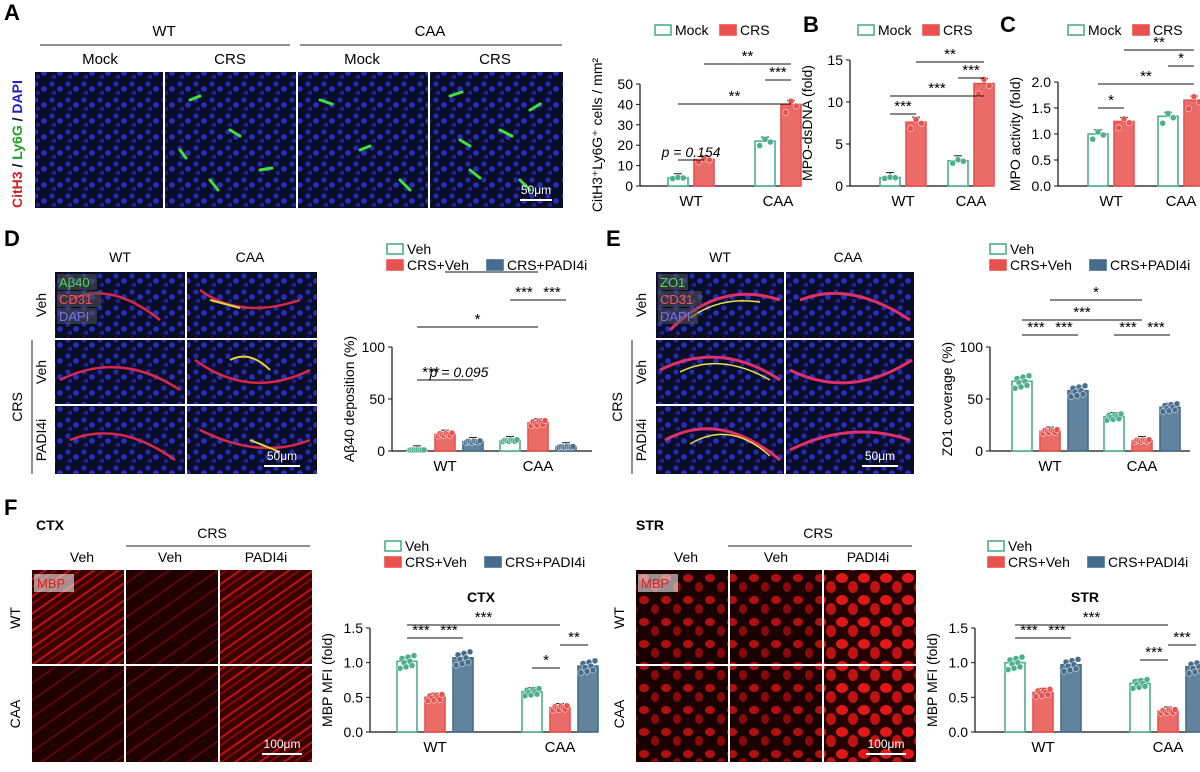 The width and height of the screenshot is (1200, 772). Describe the element at coordinates (436, 562) in the screenshot. I see `legend-label: CRS+Veh` at that location.